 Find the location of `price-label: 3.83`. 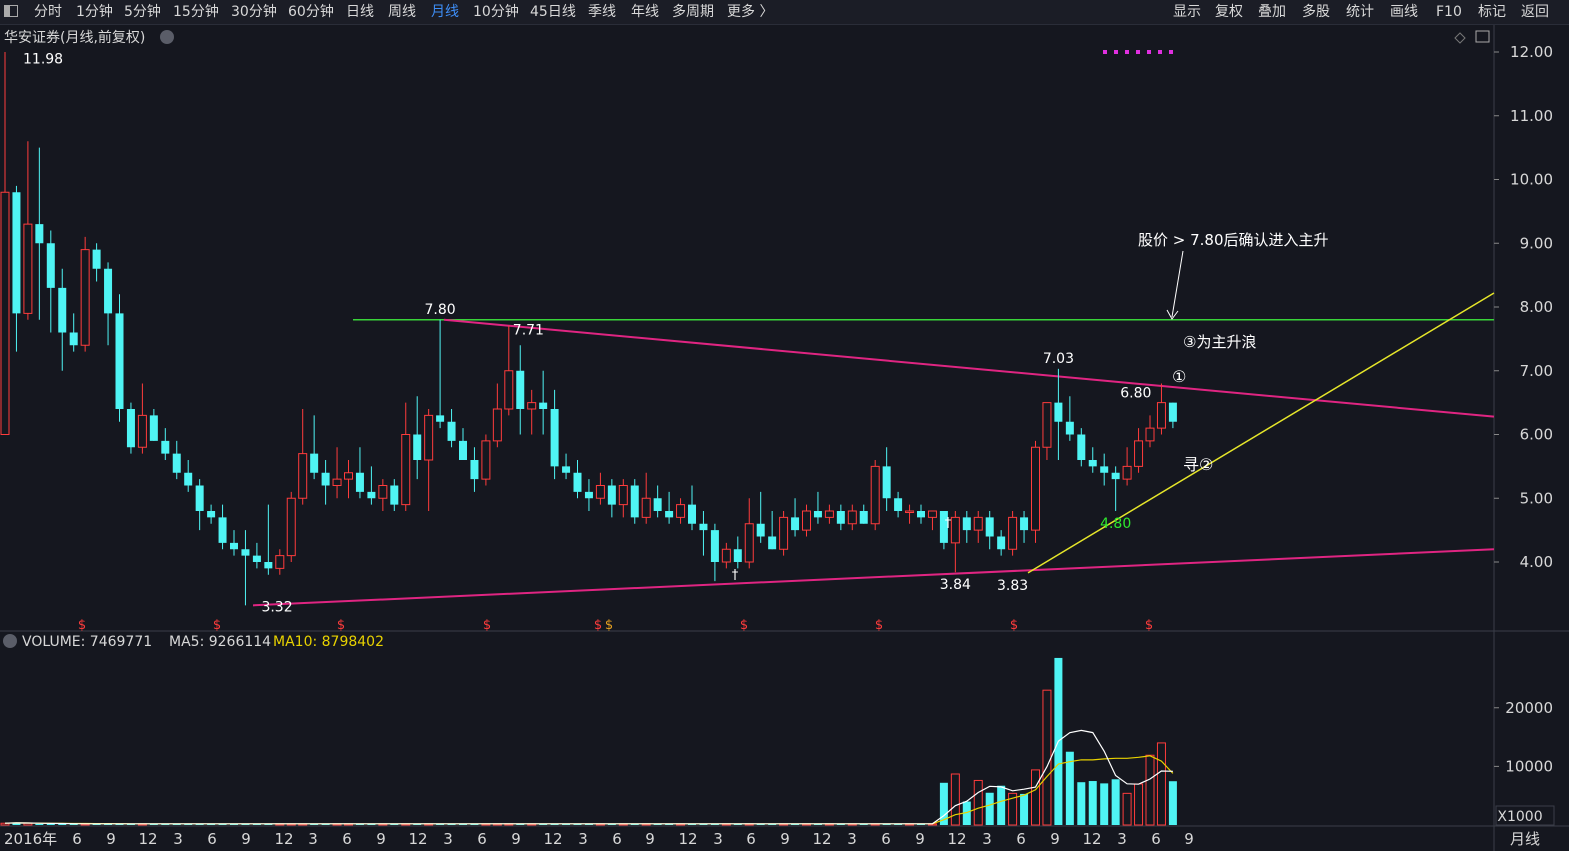

price-label: 3.83 is located at coordinates (1012, 586).